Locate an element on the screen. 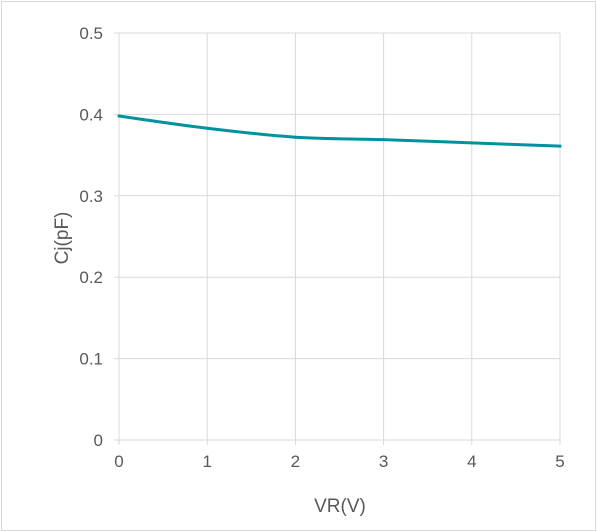  series-line is located at coordinates (339, 131).